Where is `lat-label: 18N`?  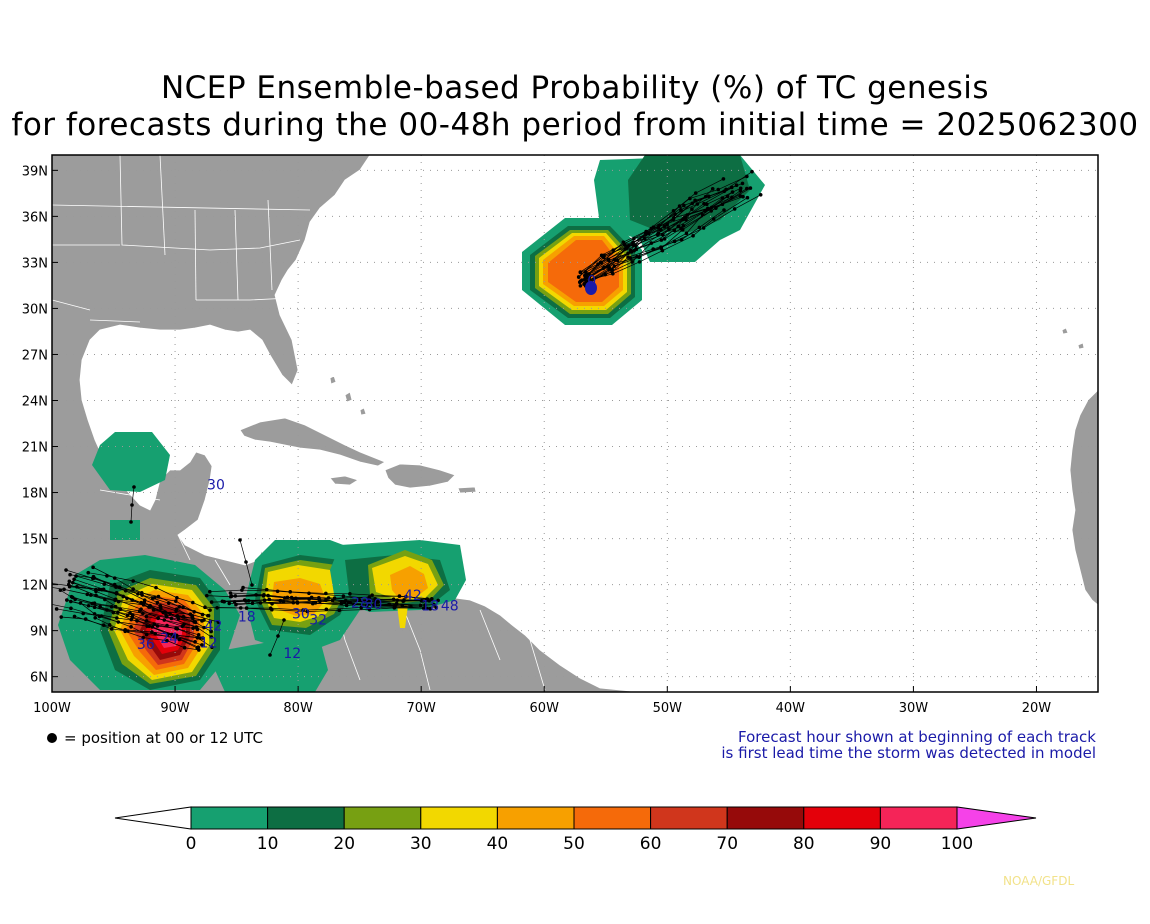 lat-label: 18N is located at coordinates (35, 494).